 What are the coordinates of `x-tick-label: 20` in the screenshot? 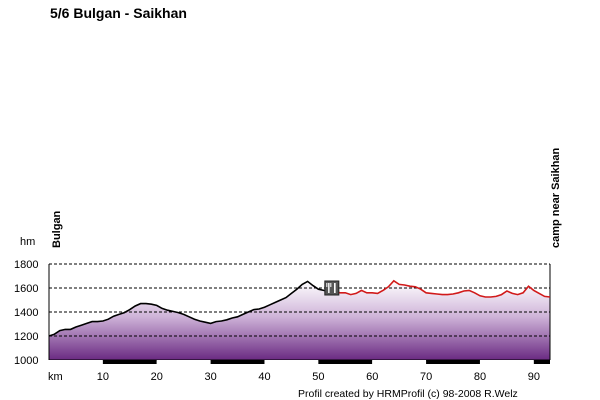 It's located at (157, 377).